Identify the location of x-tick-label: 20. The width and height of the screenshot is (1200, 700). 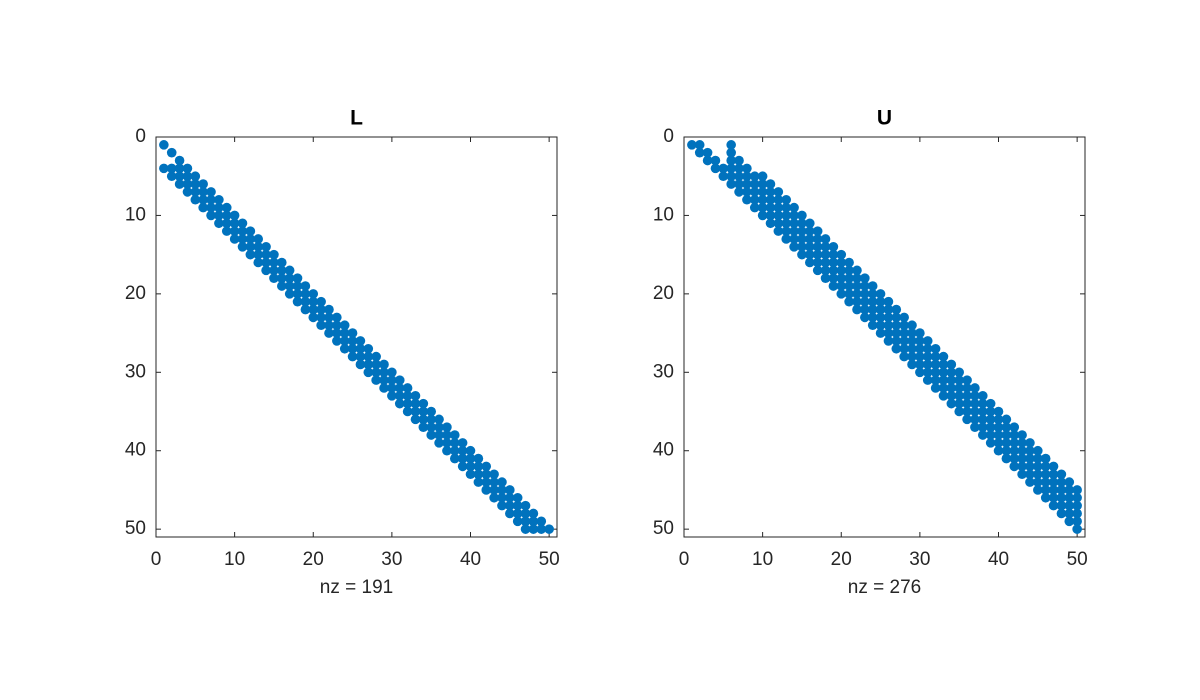
(841, 559).